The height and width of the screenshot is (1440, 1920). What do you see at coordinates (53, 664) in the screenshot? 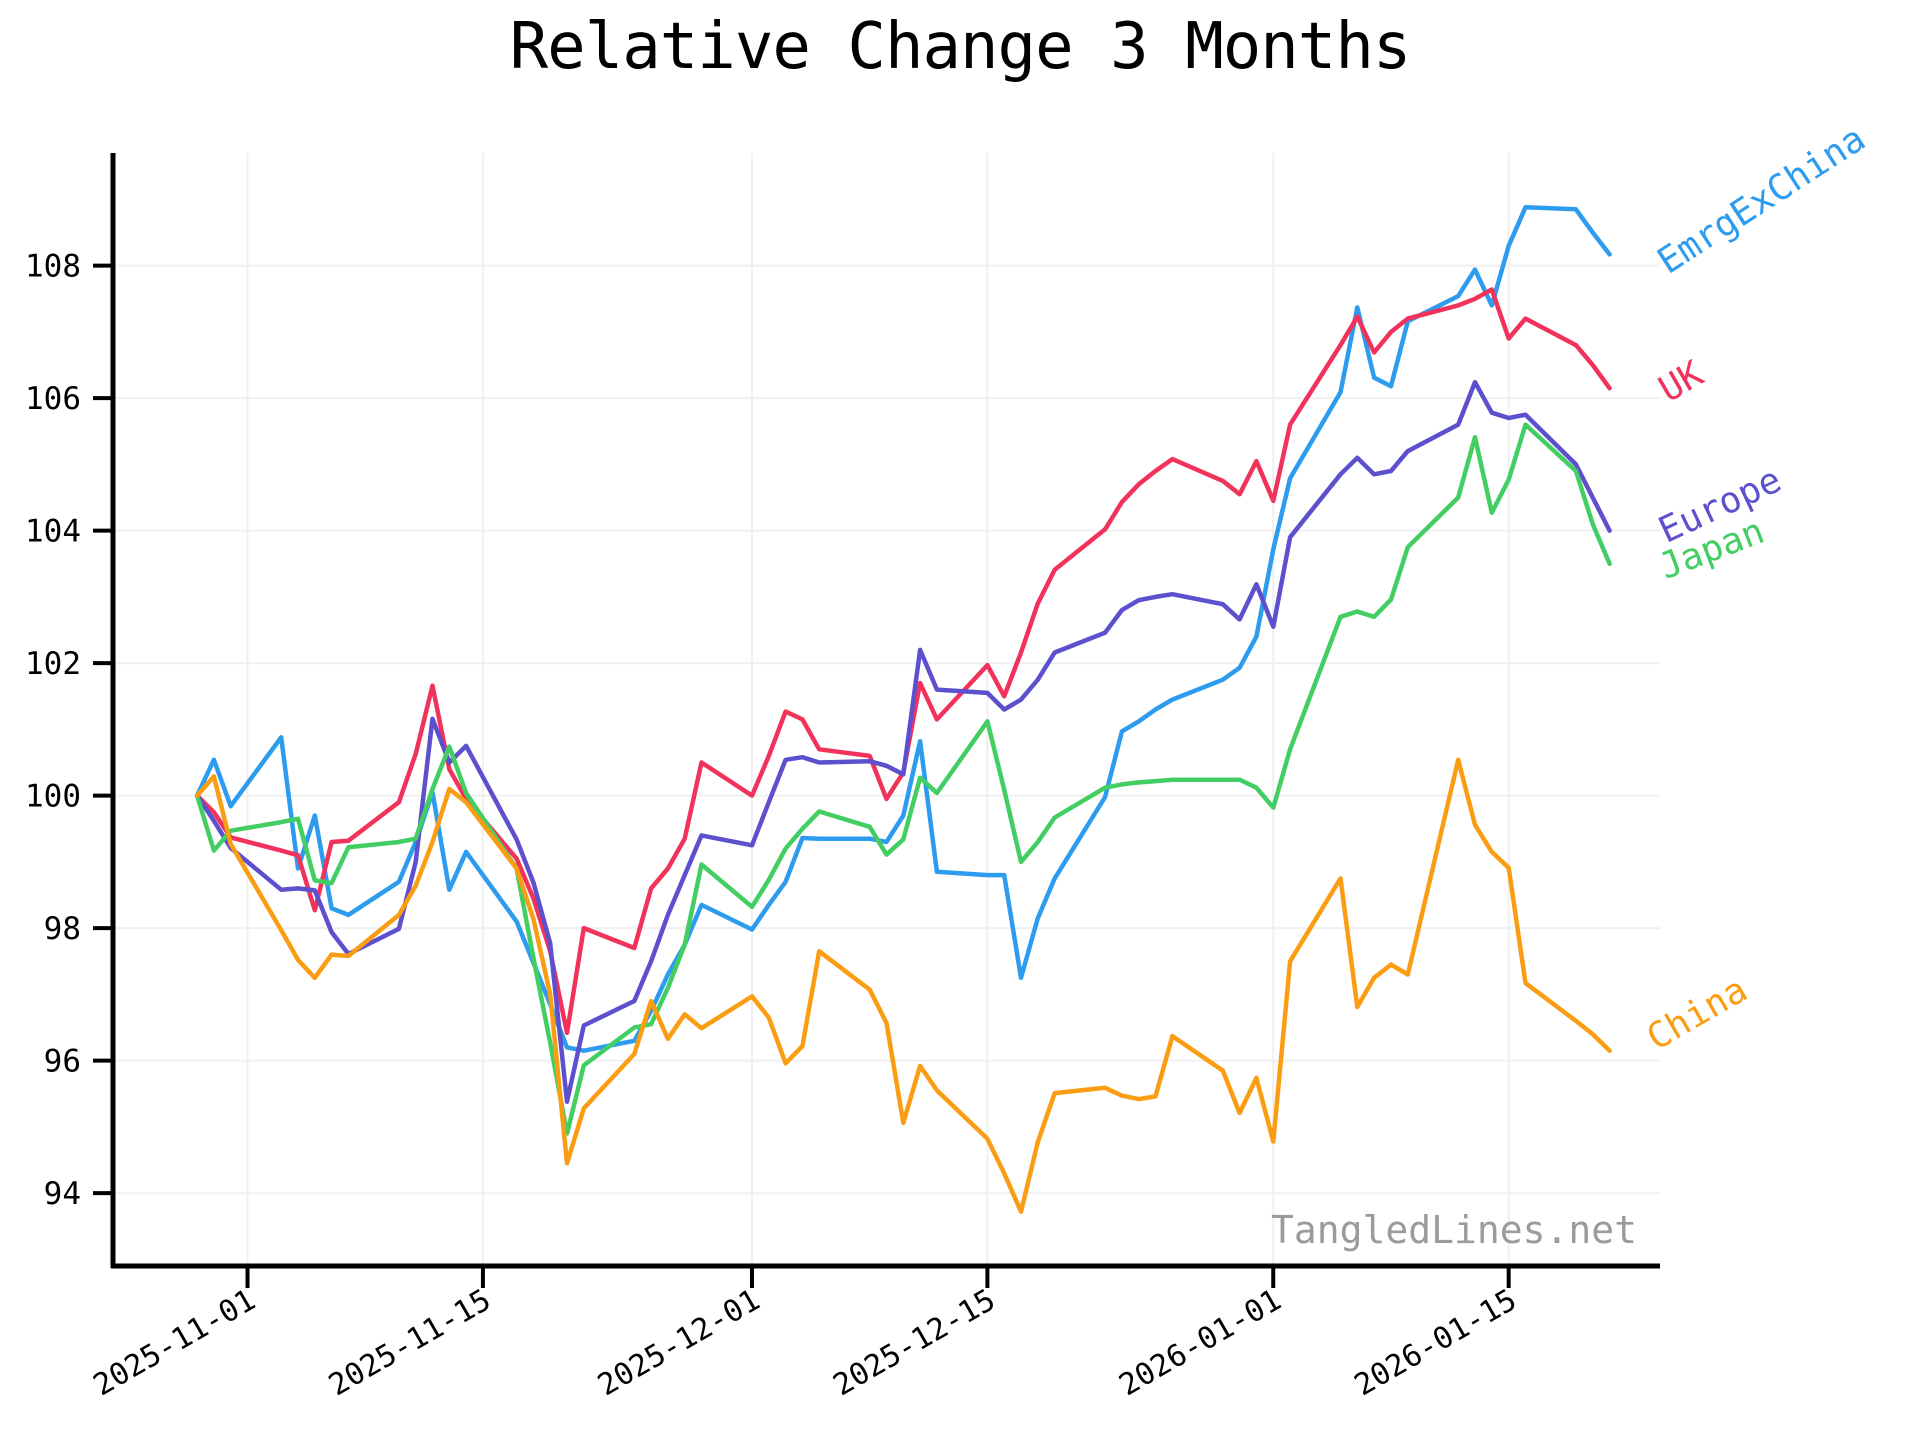
I see `y-tick-label: 102` at bounding box center [53, 664].